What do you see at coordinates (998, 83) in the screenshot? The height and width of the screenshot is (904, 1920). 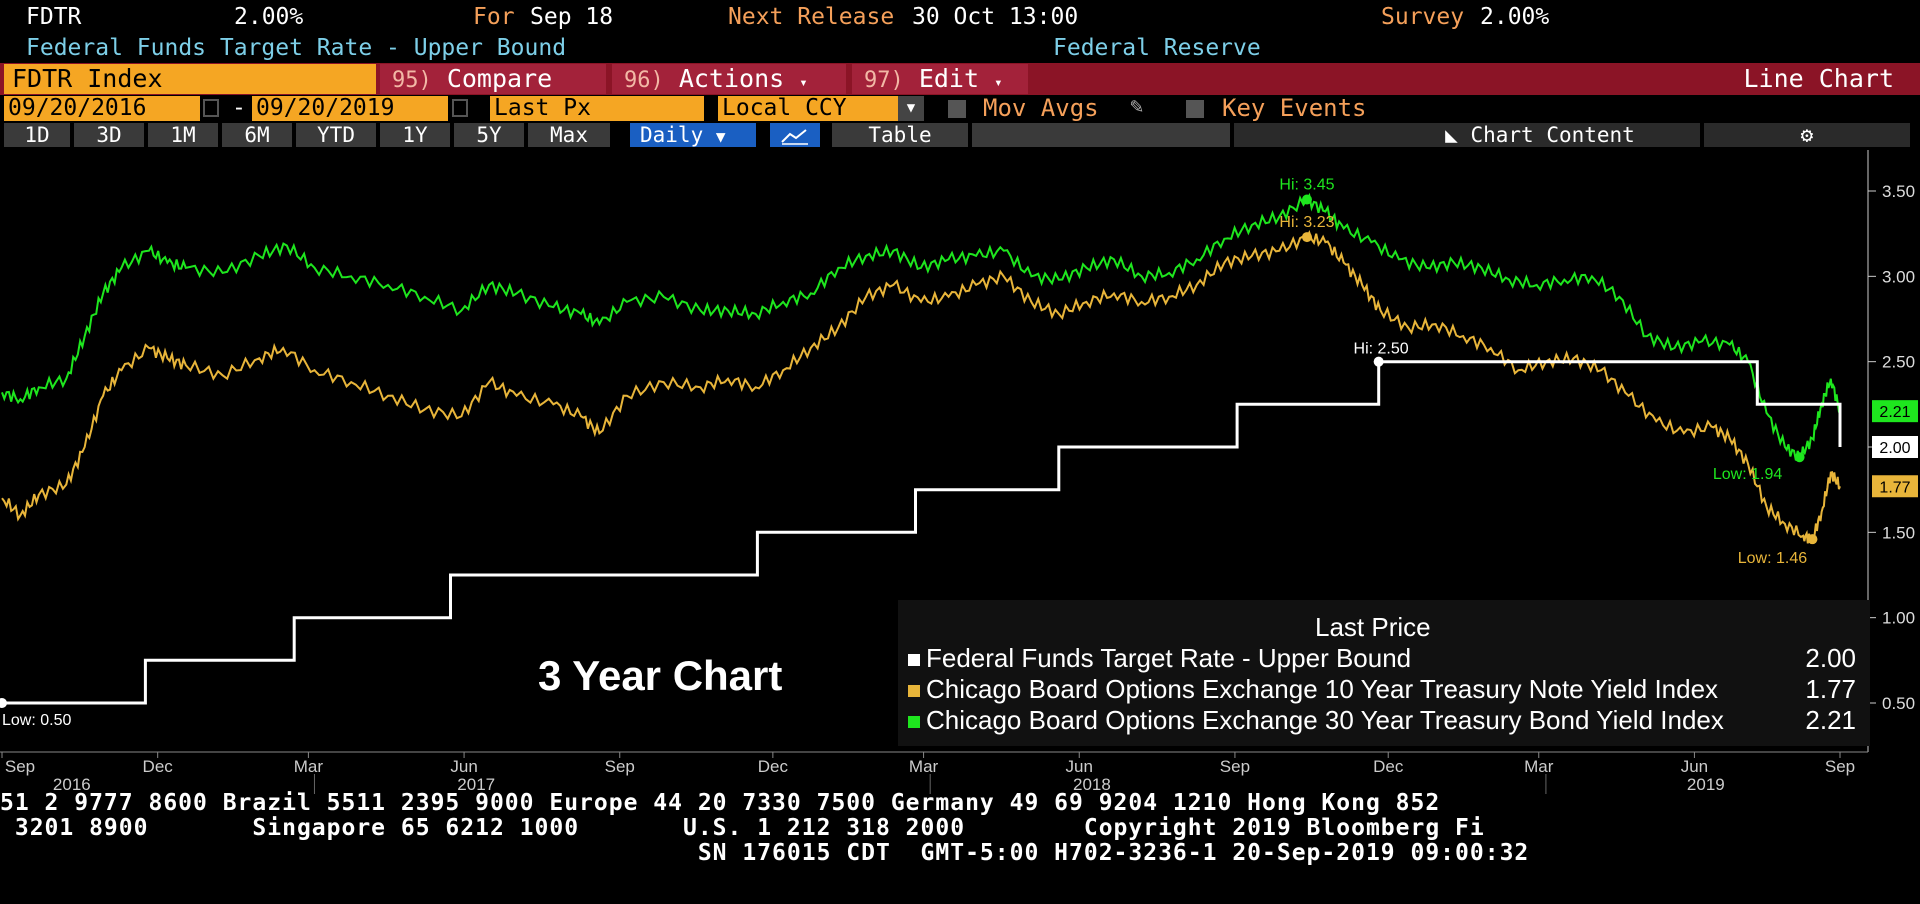 I see `chevron-down-icon: ▾` at bounding box center [998, 83].